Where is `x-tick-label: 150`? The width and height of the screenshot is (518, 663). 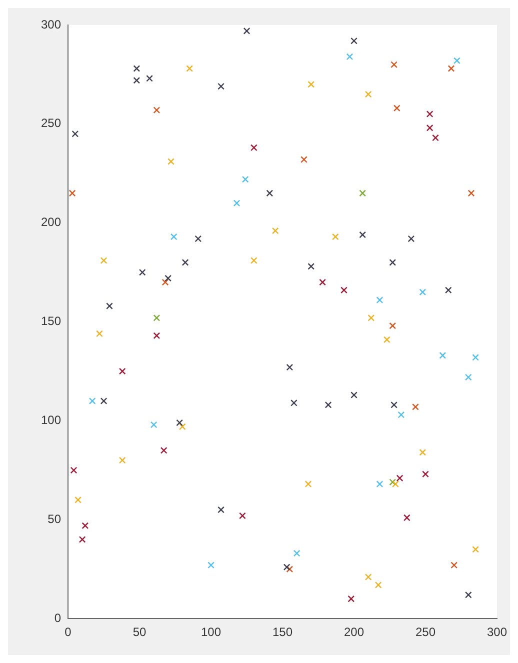 x-tick-label: 150 is located at coordinates (282, 632).